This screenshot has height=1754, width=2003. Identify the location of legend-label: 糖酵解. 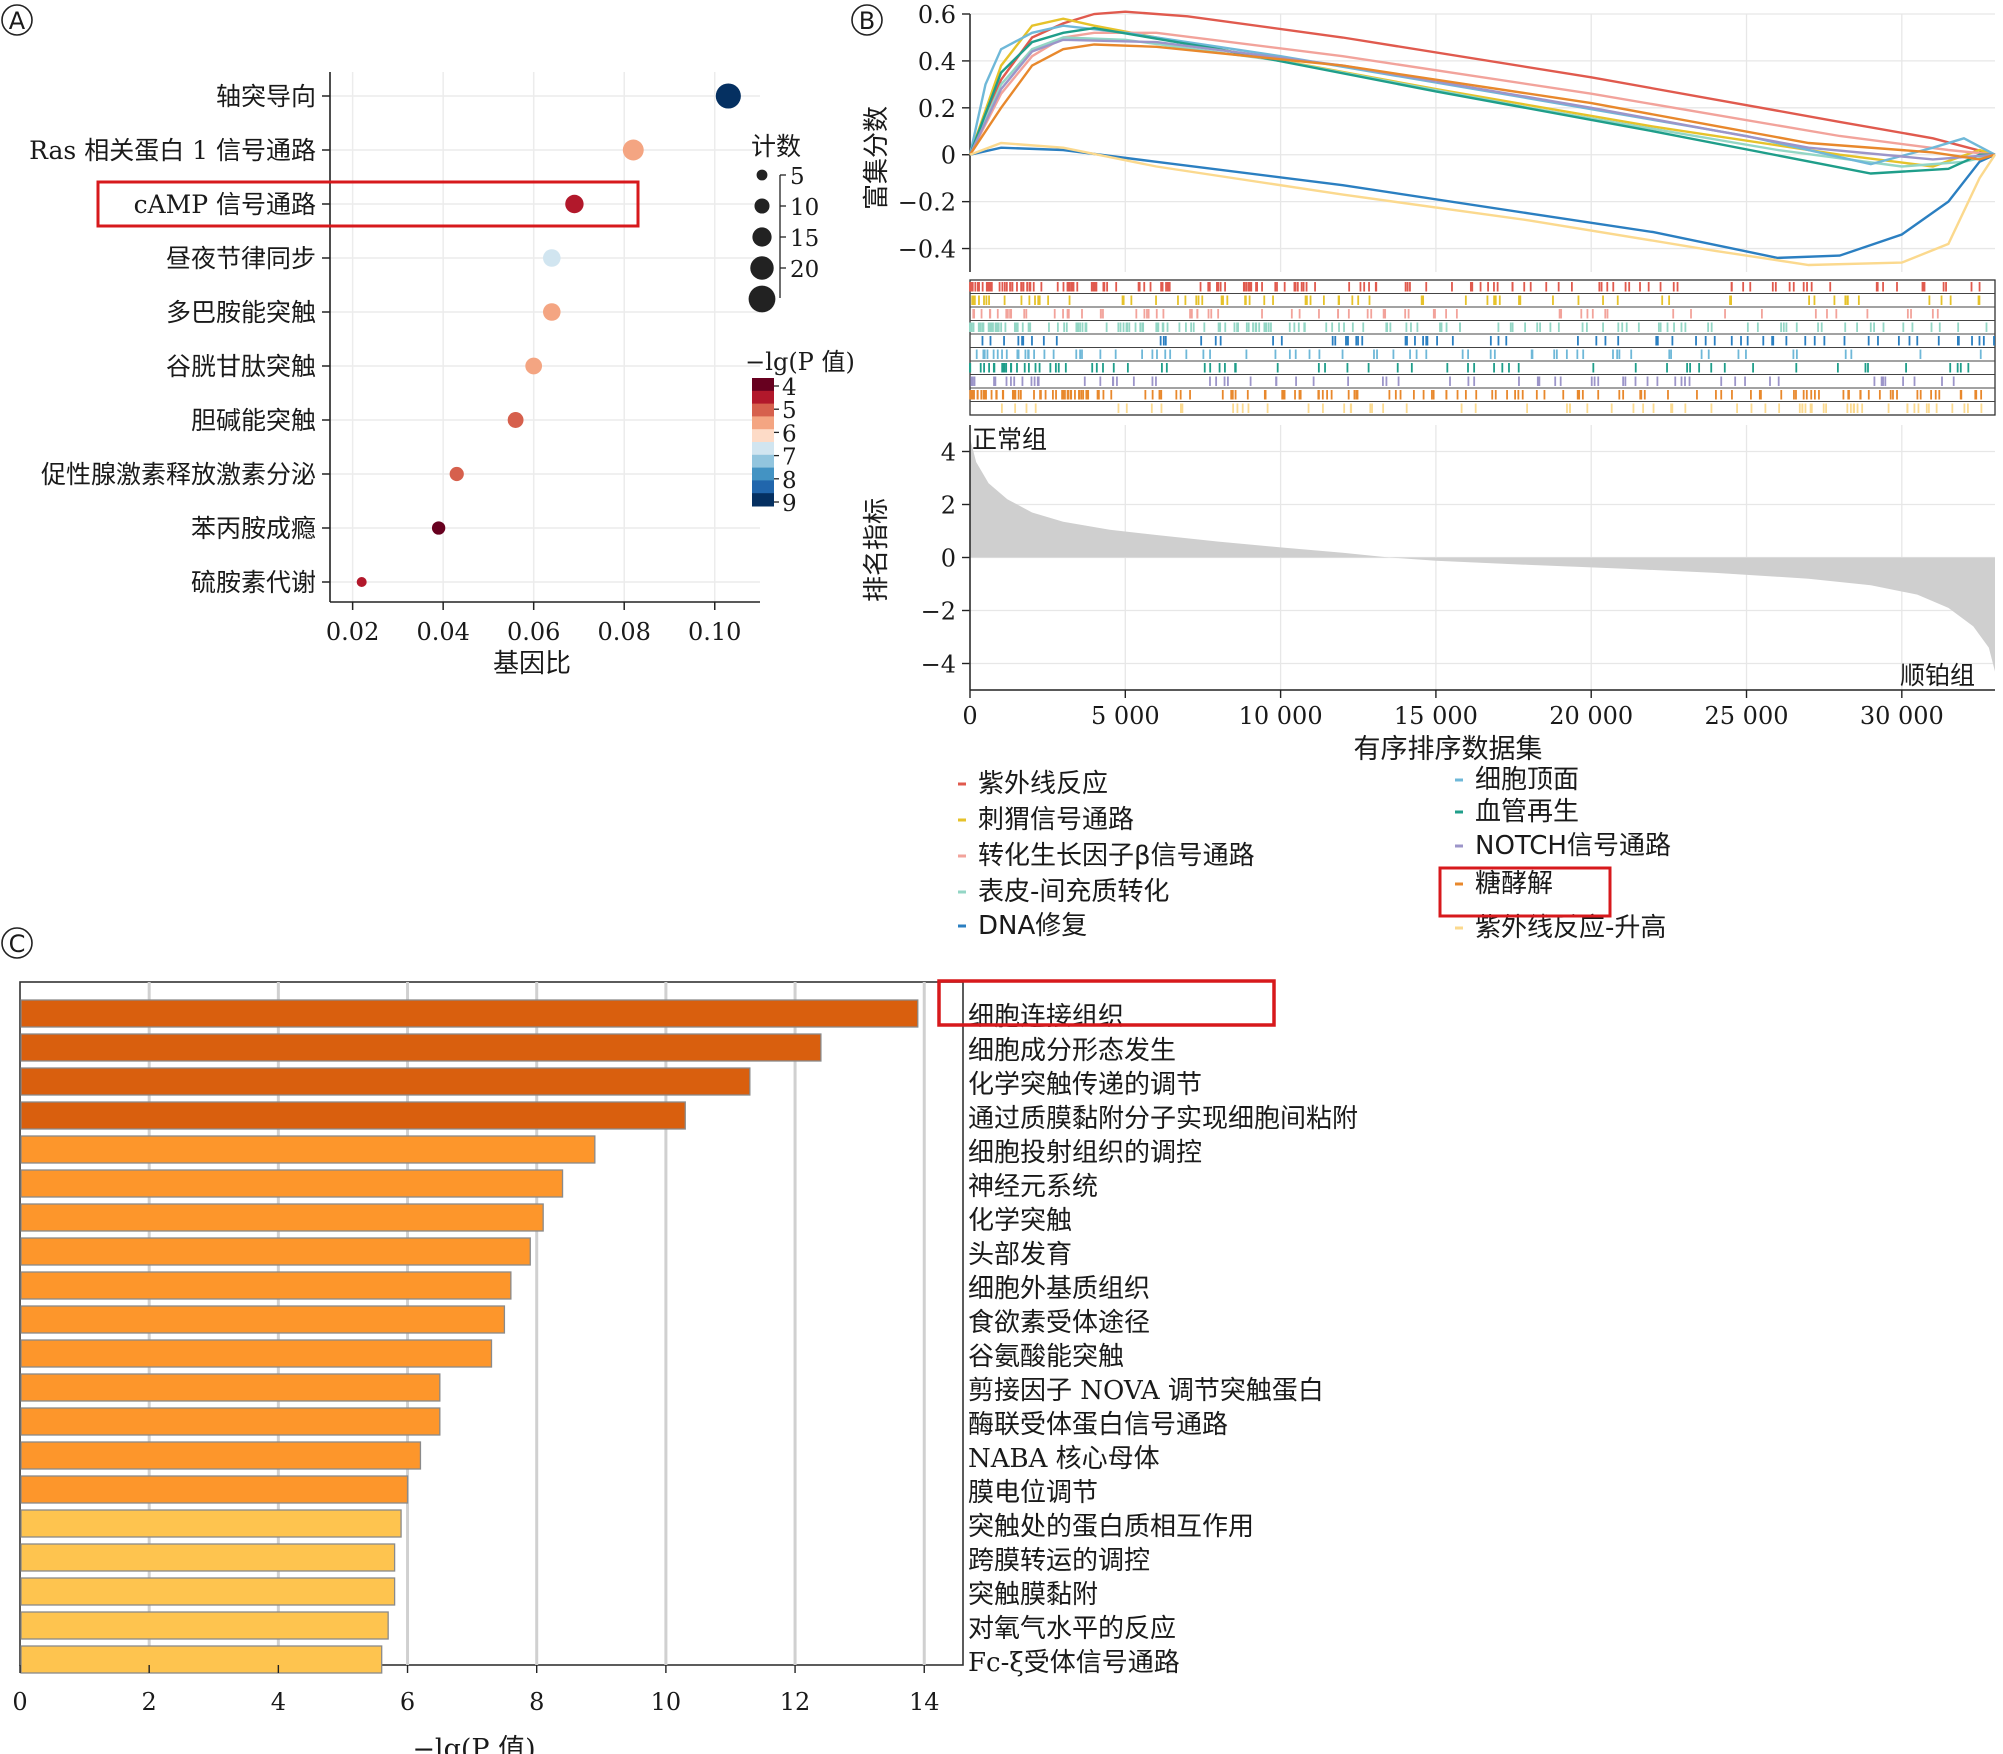
(1514, 884).